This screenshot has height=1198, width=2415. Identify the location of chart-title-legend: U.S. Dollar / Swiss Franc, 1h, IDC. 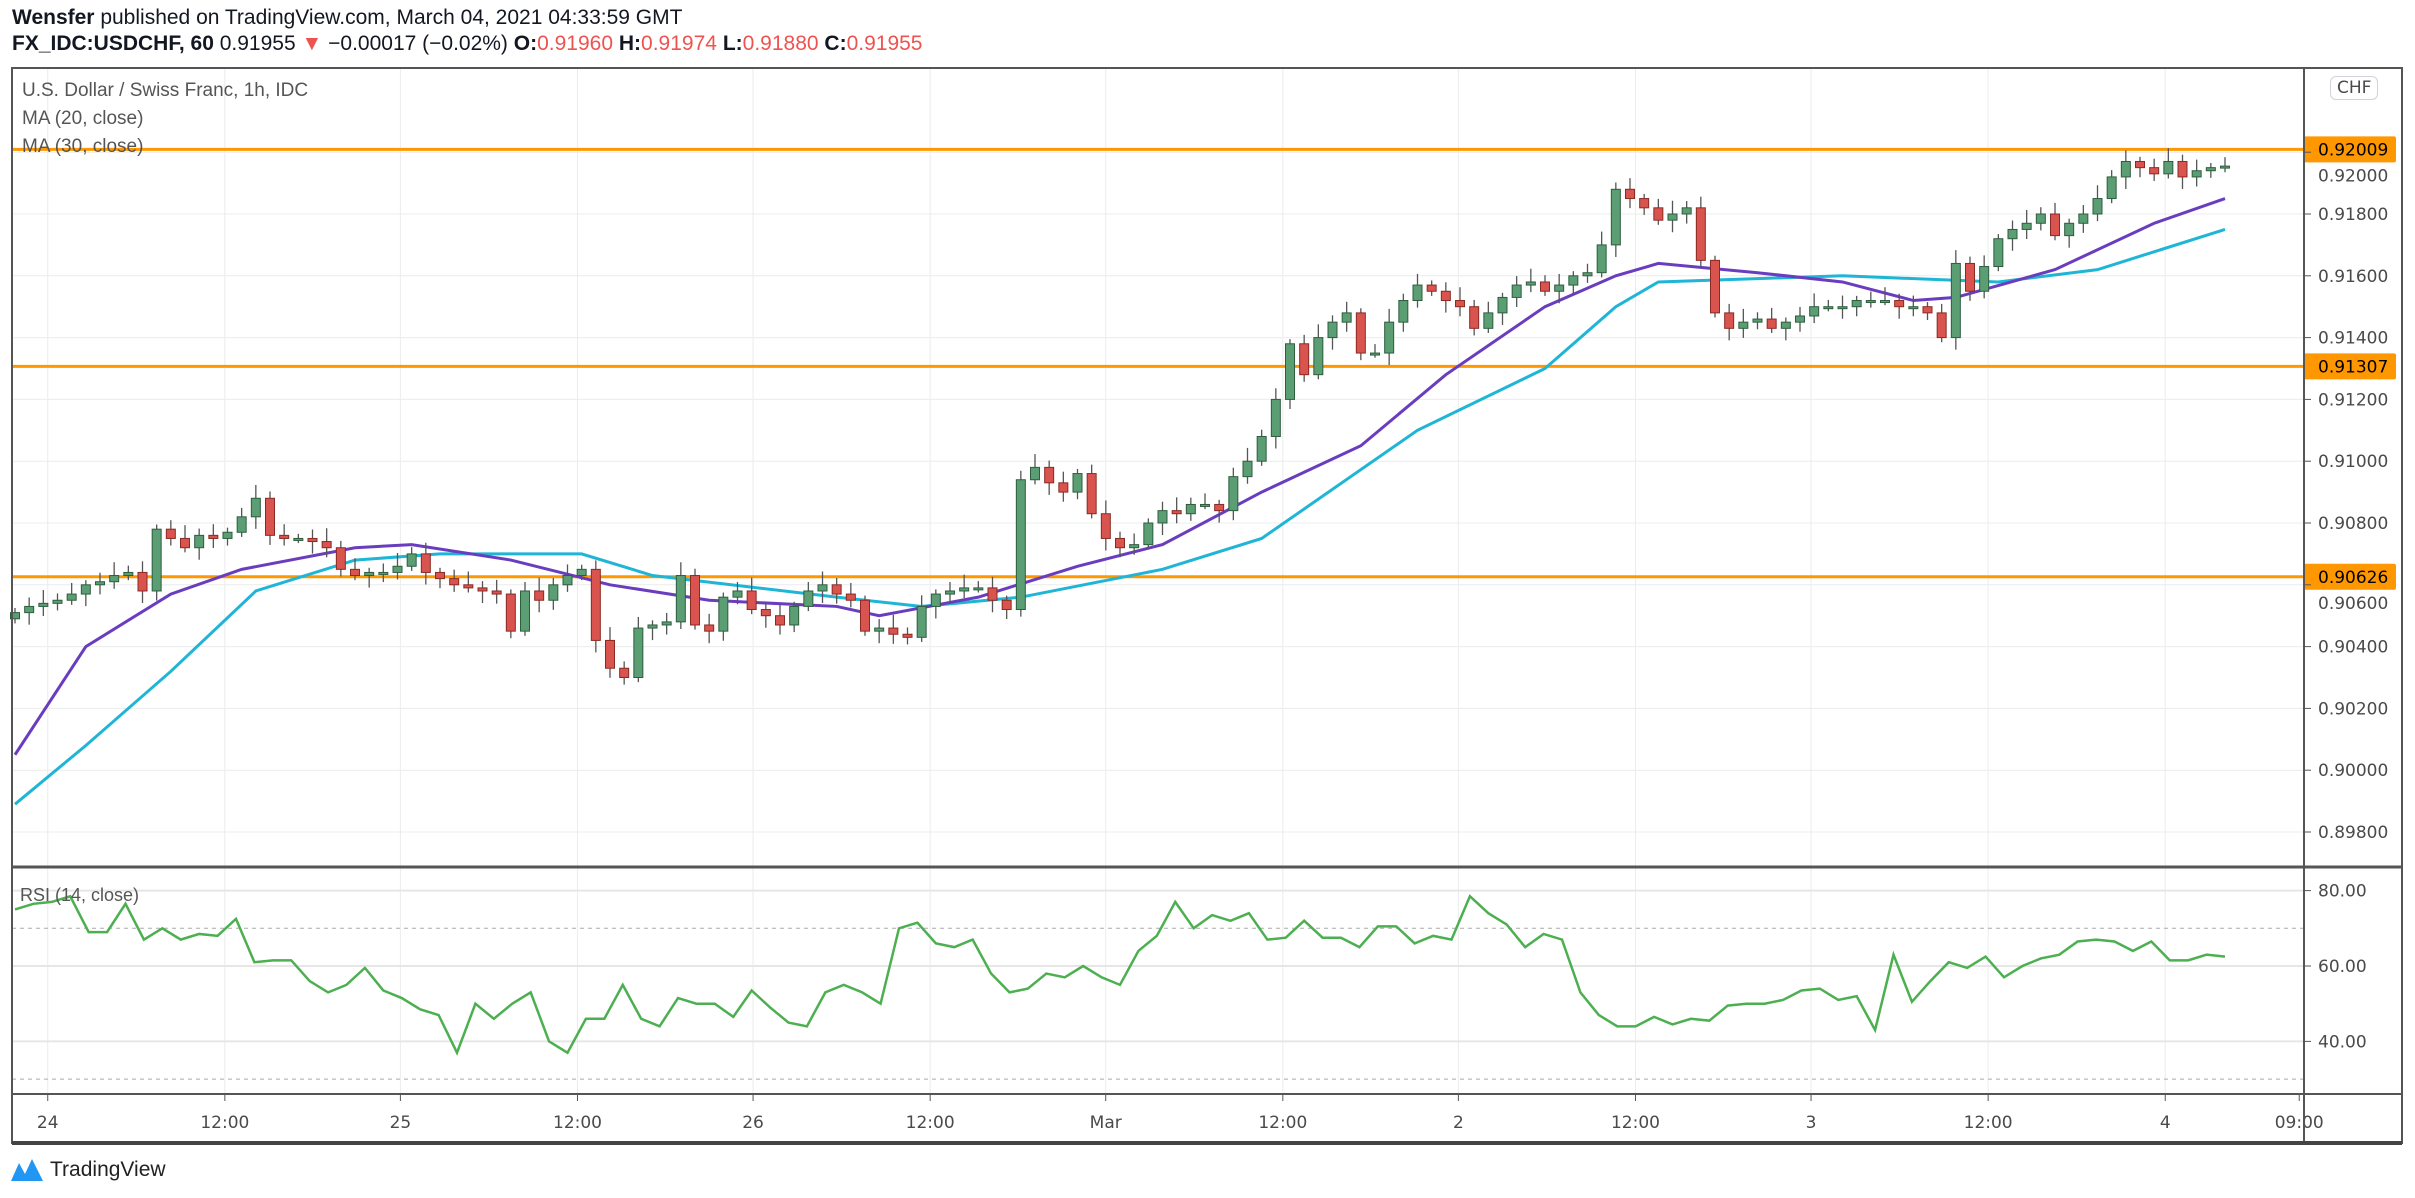
(165, 90).